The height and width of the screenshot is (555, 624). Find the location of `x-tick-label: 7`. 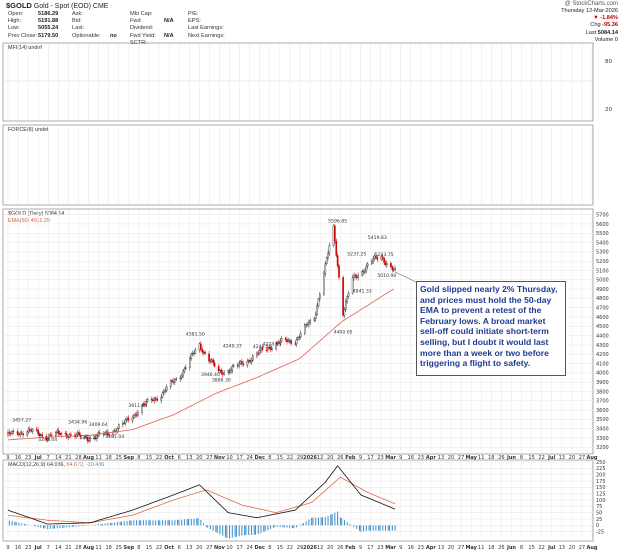

x-tick-label: 7 is located at coordinates (48, 458).